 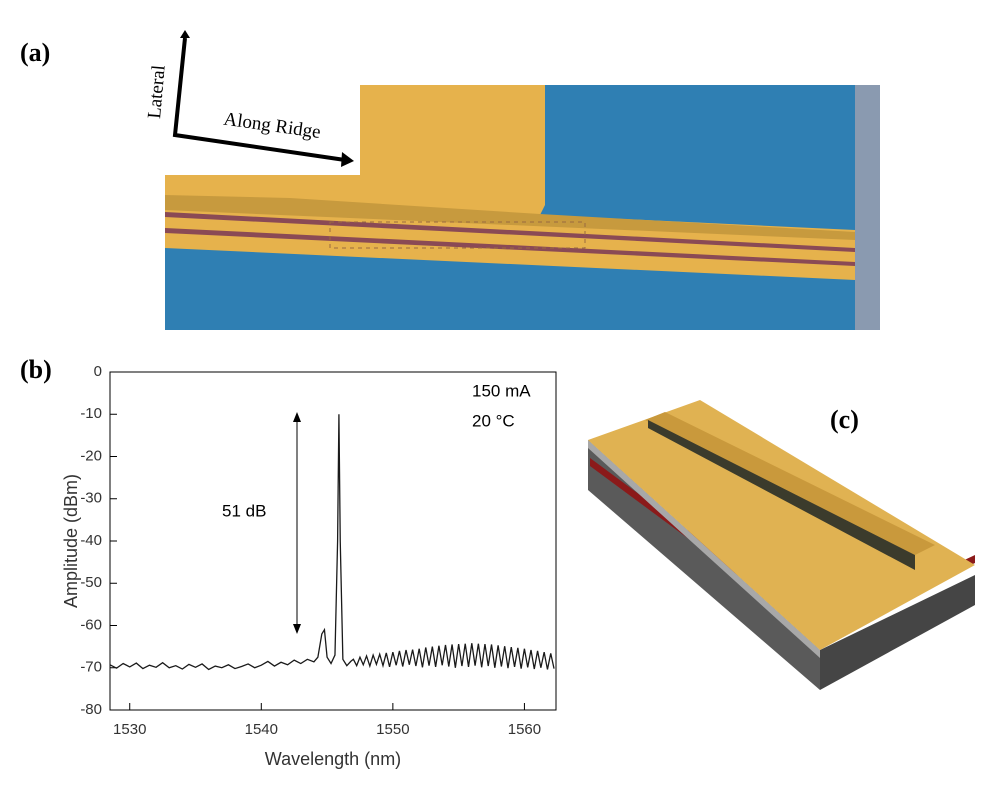 I want to click on x-tick-label: 1530, so click(x=129, y=729).